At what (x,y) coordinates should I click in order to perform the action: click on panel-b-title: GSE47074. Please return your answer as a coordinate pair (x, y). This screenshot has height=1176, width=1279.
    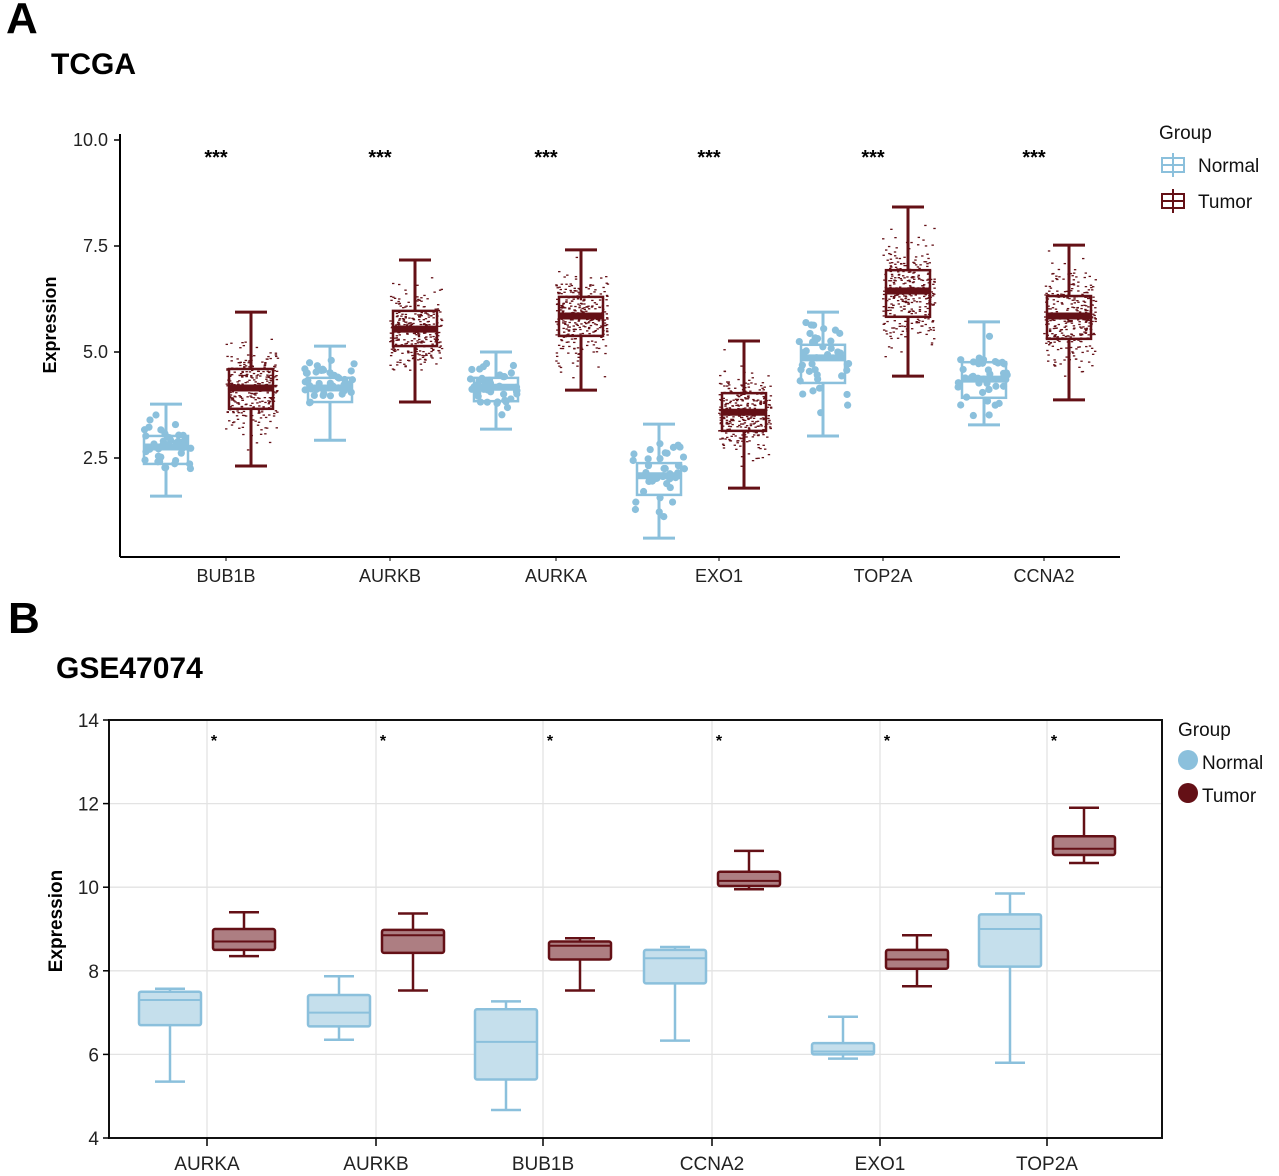
    Looking at the image, I should click on (129, 668).